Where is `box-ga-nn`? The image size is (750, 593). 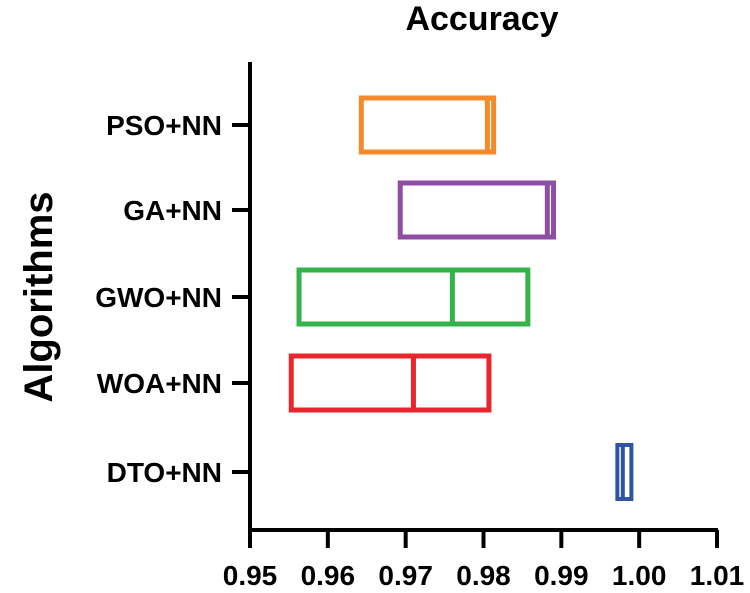
box-ga-nn is located at coordinates (477, 210).